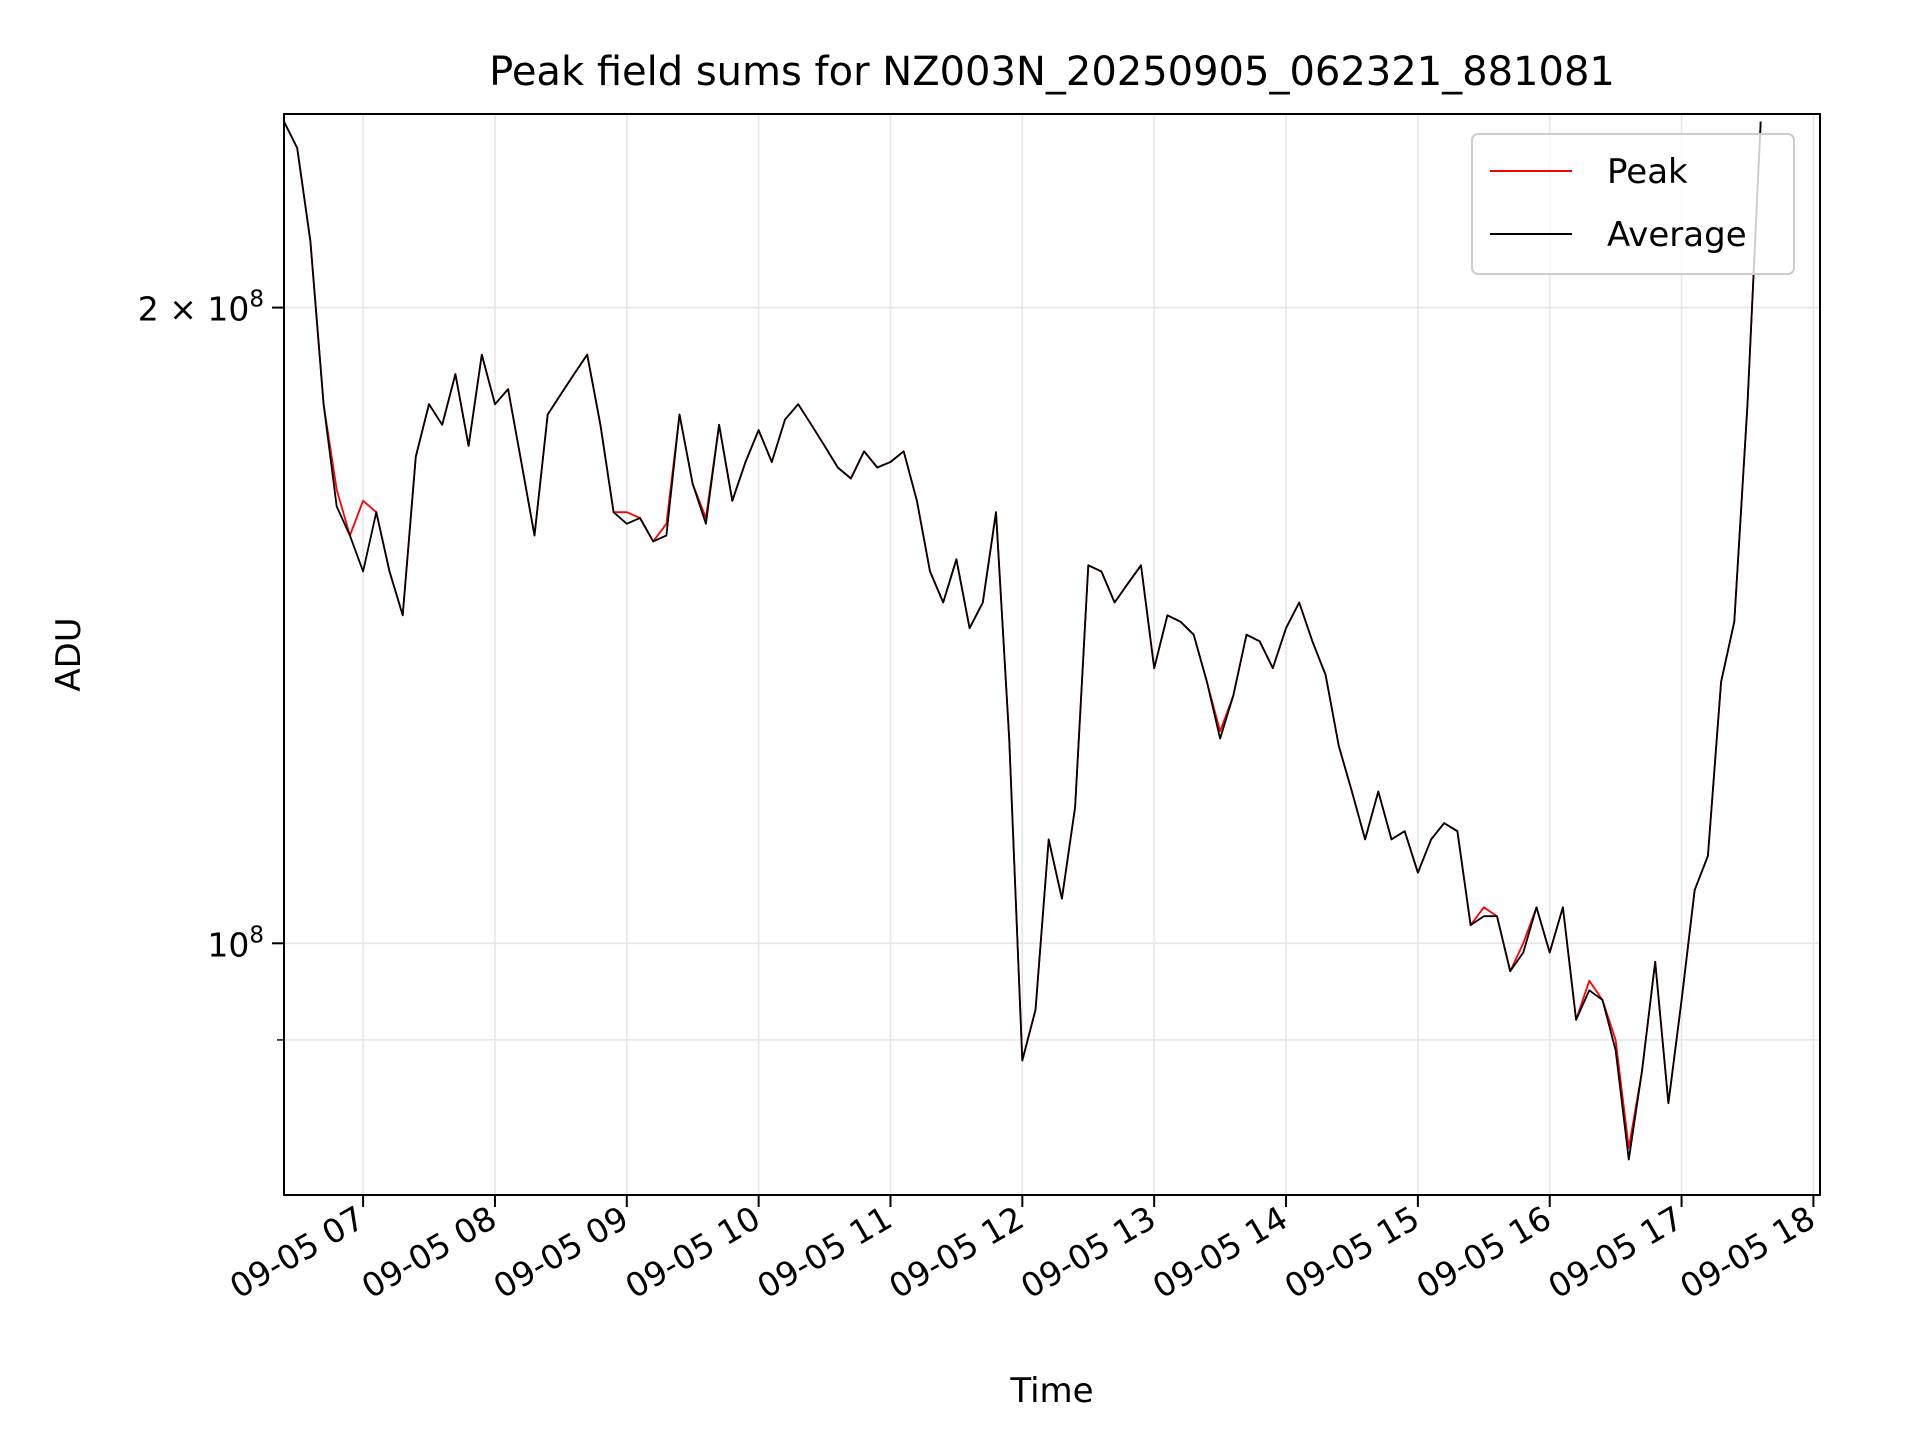 The image size is (1920, 1440). Describe the element at coordinates (1677, 235) in the screenshot. I see `legend-label-average: Average` at that location.